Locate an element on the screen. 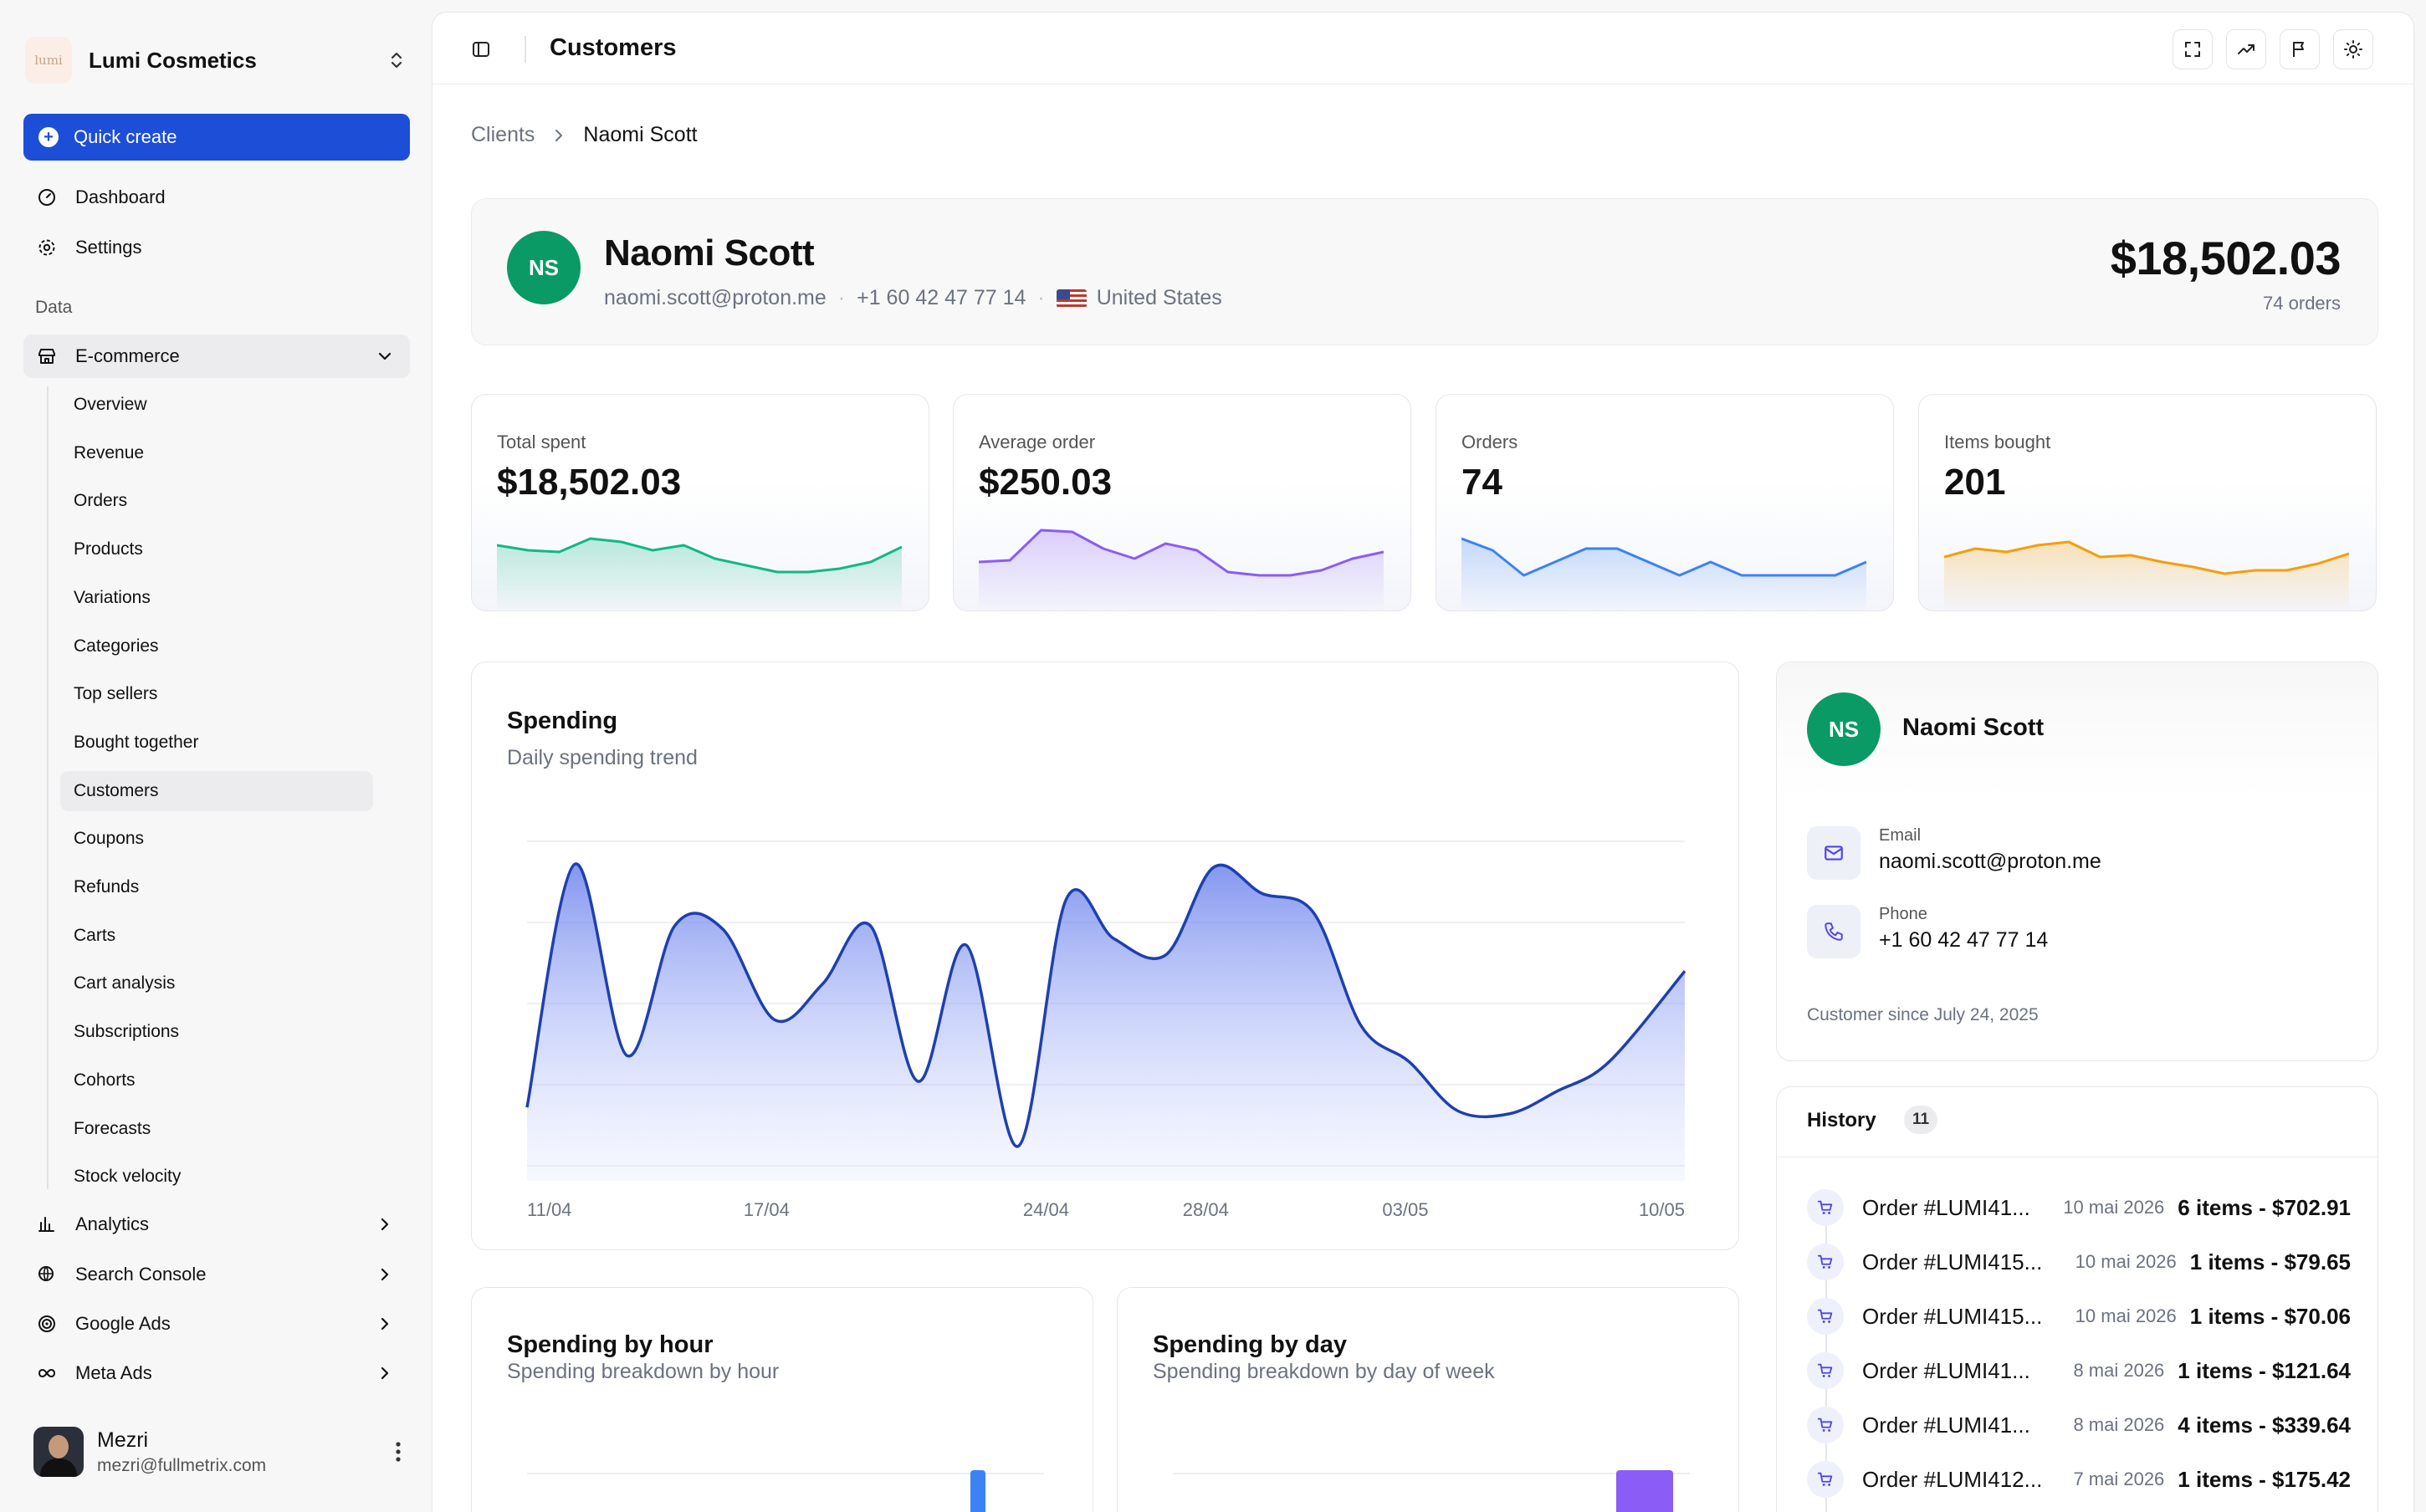 This screenshot has width=2426, height=1512. sidebar-item-ecommerce: E-commerce is located at coordinates (216, 356).